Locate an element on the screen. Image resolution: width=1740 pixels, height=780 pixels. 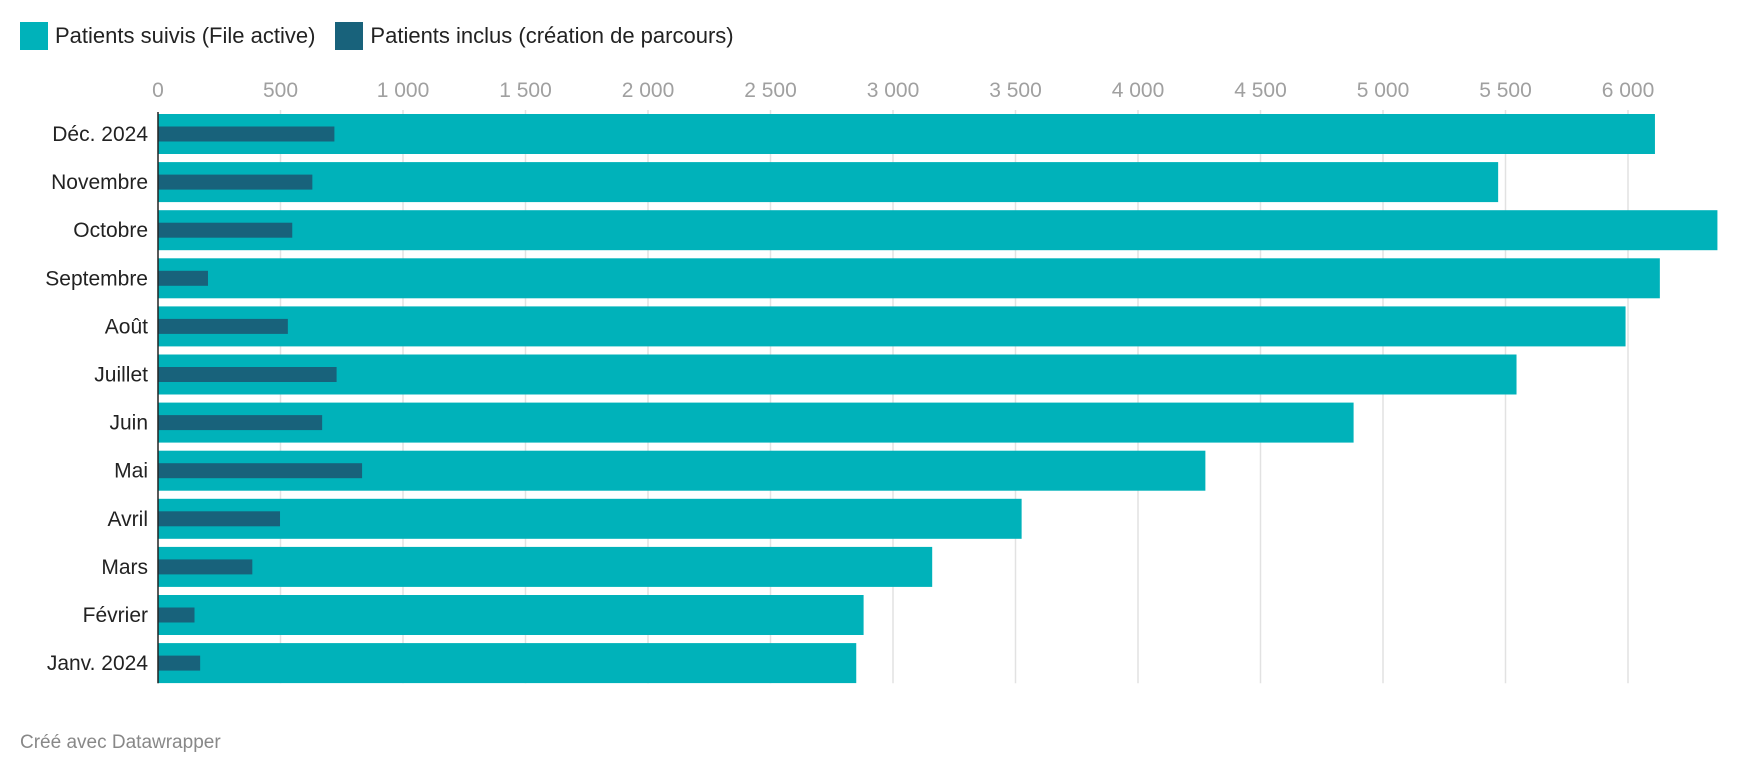
category-label: Déc. 2024 is located at coordinates (100, 134).